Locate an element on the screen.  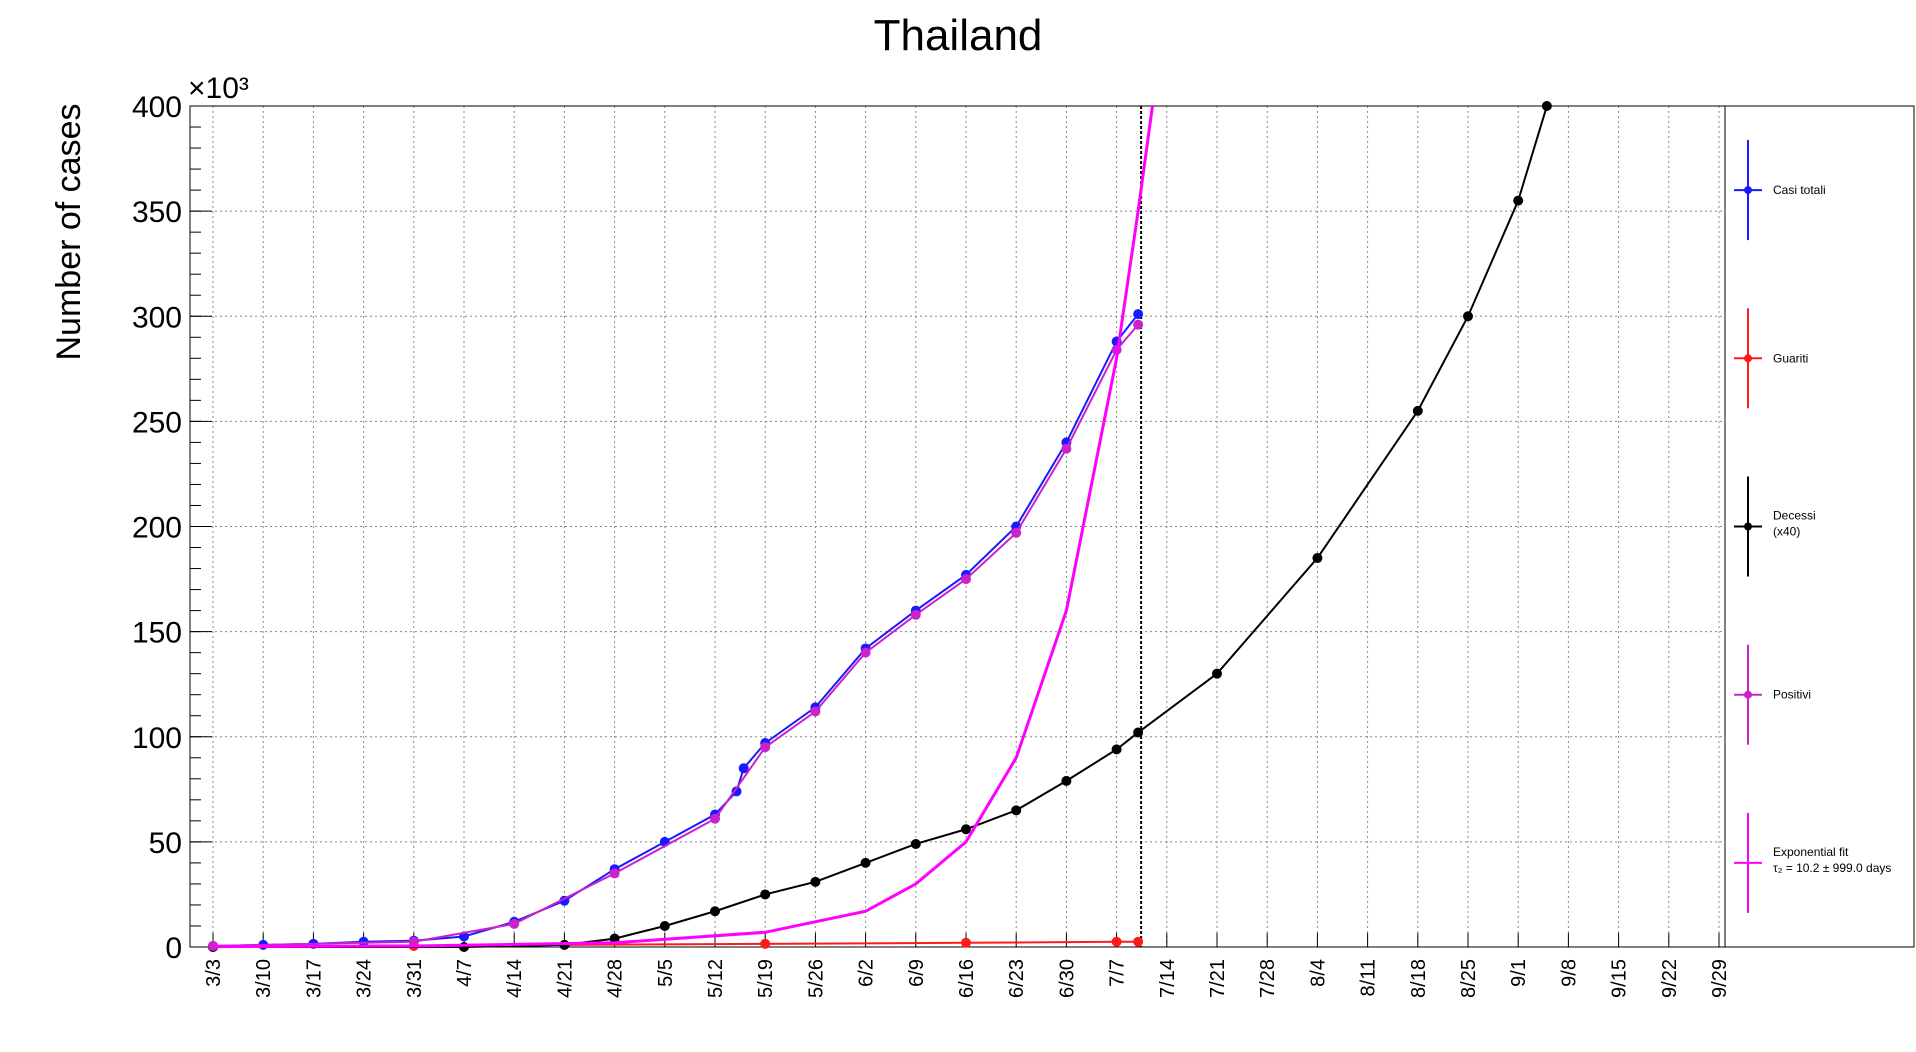
x-tick-label: 3/24 is located at coordinates (365, 978).